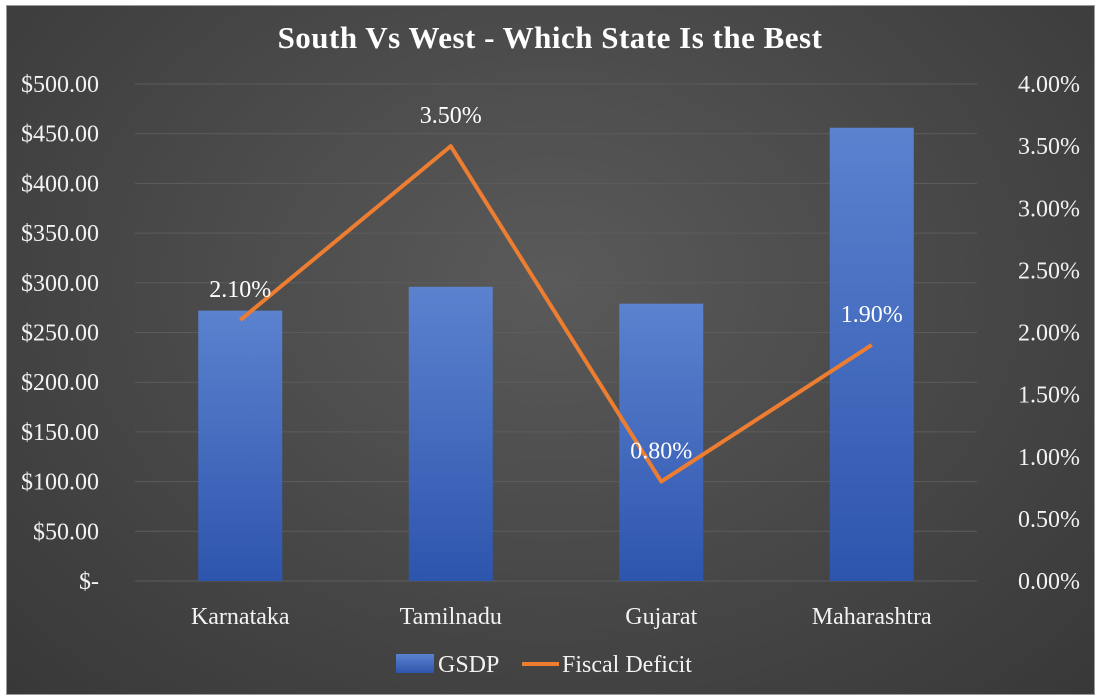 The width and height of the screenshot is (1099, 700). Describe the element at coordinates (60, 483) in the screenshot. I see `left-tick-label: $100.00` at that location.